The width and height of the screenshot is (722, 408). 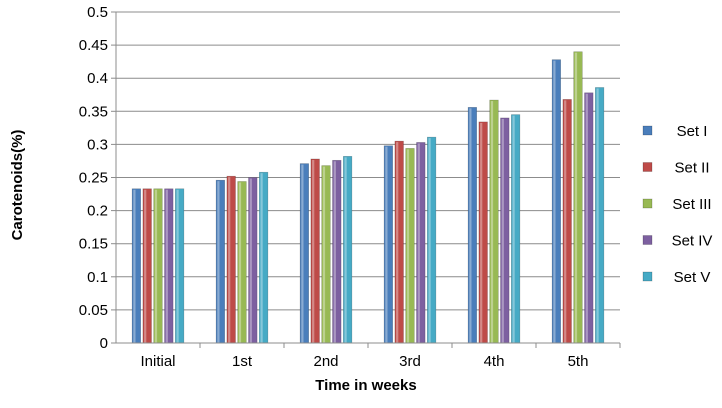 I want to click on x-tick-label: Initial, so click(x=157, y=361).